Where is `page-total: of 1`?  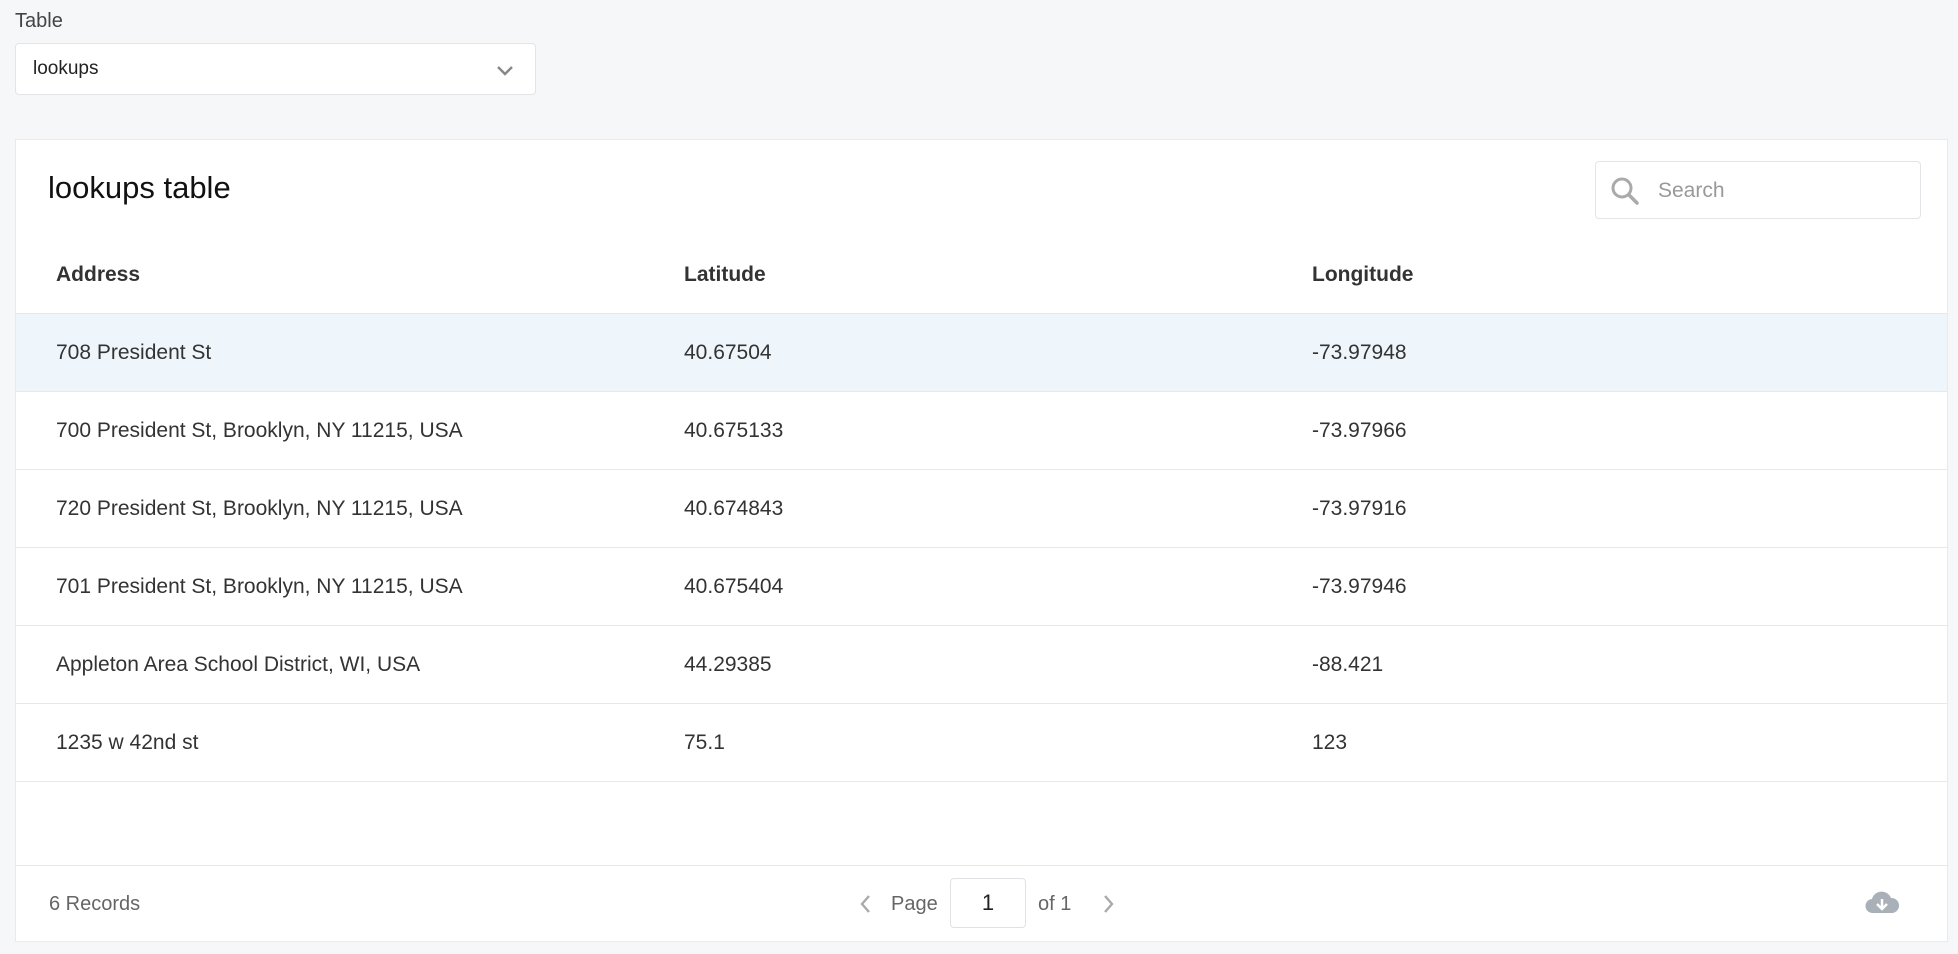 page-total: of 1 is located at coordinates (1055, 904).